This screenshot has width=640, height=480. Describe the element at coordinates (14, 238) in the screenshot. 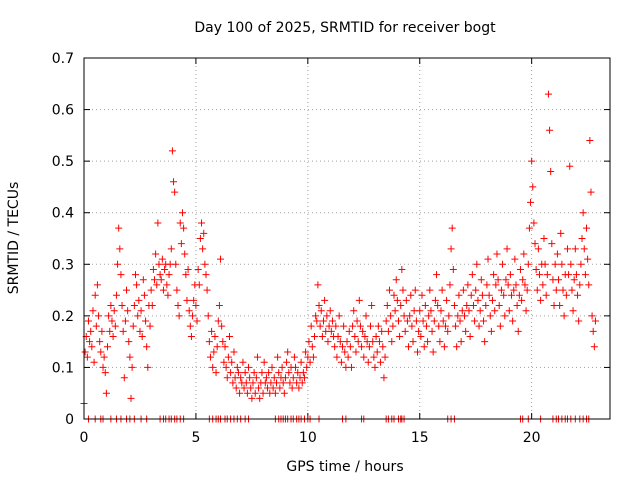

I see `y-axis-label: SRMTID / TECUs` at that location.